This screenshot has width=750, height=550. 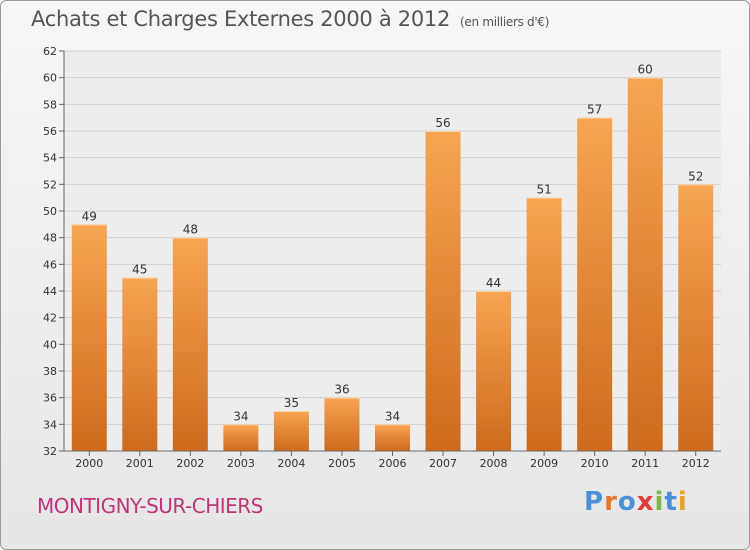 What do you see at coordinates (140, 463) in the screenshot?
I see `x-tick-label: 2001` at bounding box center [140, 463].